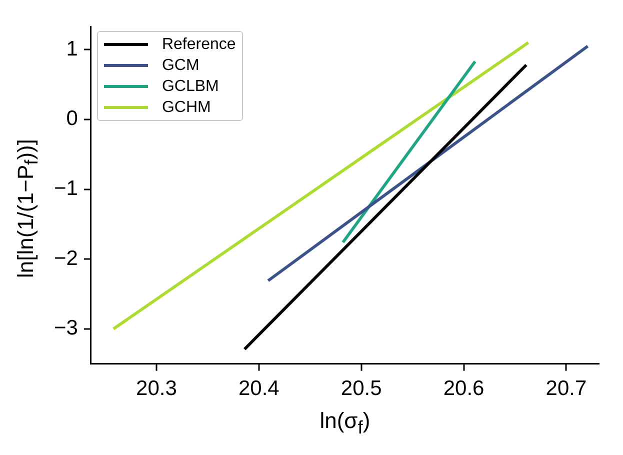 The image size is (623, 455). Describe the element at coordinates (361, 388) in the screenshot. I see `x-tick-label: 20.5` at that location.